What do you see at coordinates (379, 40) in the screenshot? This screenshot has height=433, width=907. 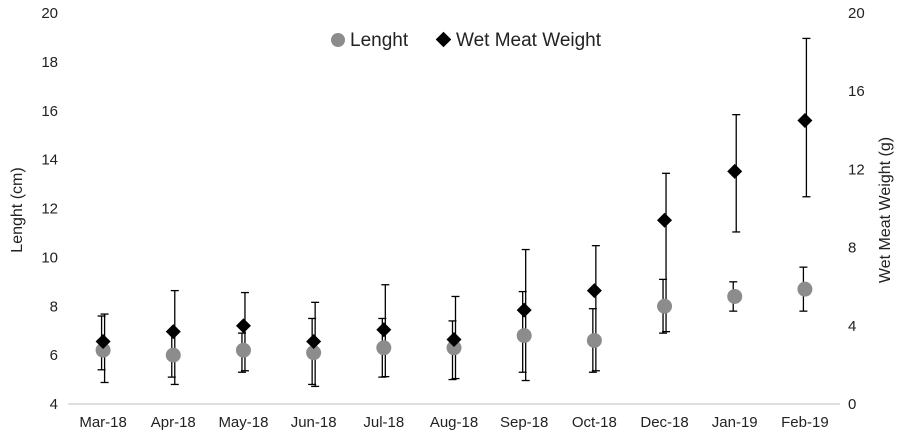 I see `legend-label-lenght: Lenght` at bounding box center [379, 40].